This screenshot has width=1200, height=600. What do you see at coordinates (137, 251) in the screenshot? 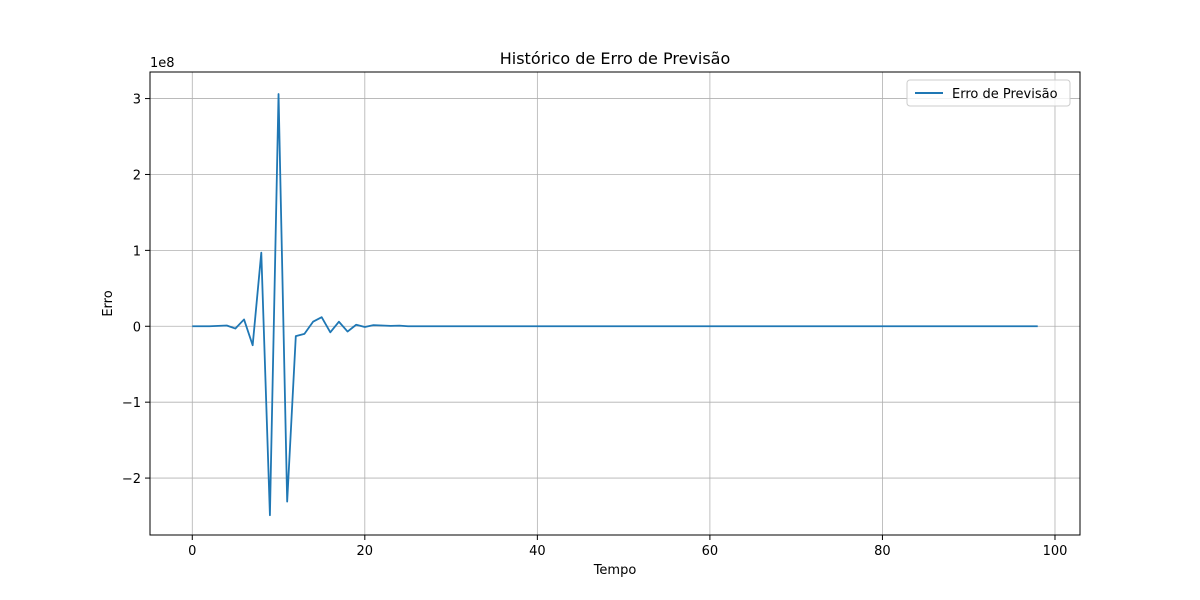
I see `y-tick-label: 1` at bounding box center [137, 251].